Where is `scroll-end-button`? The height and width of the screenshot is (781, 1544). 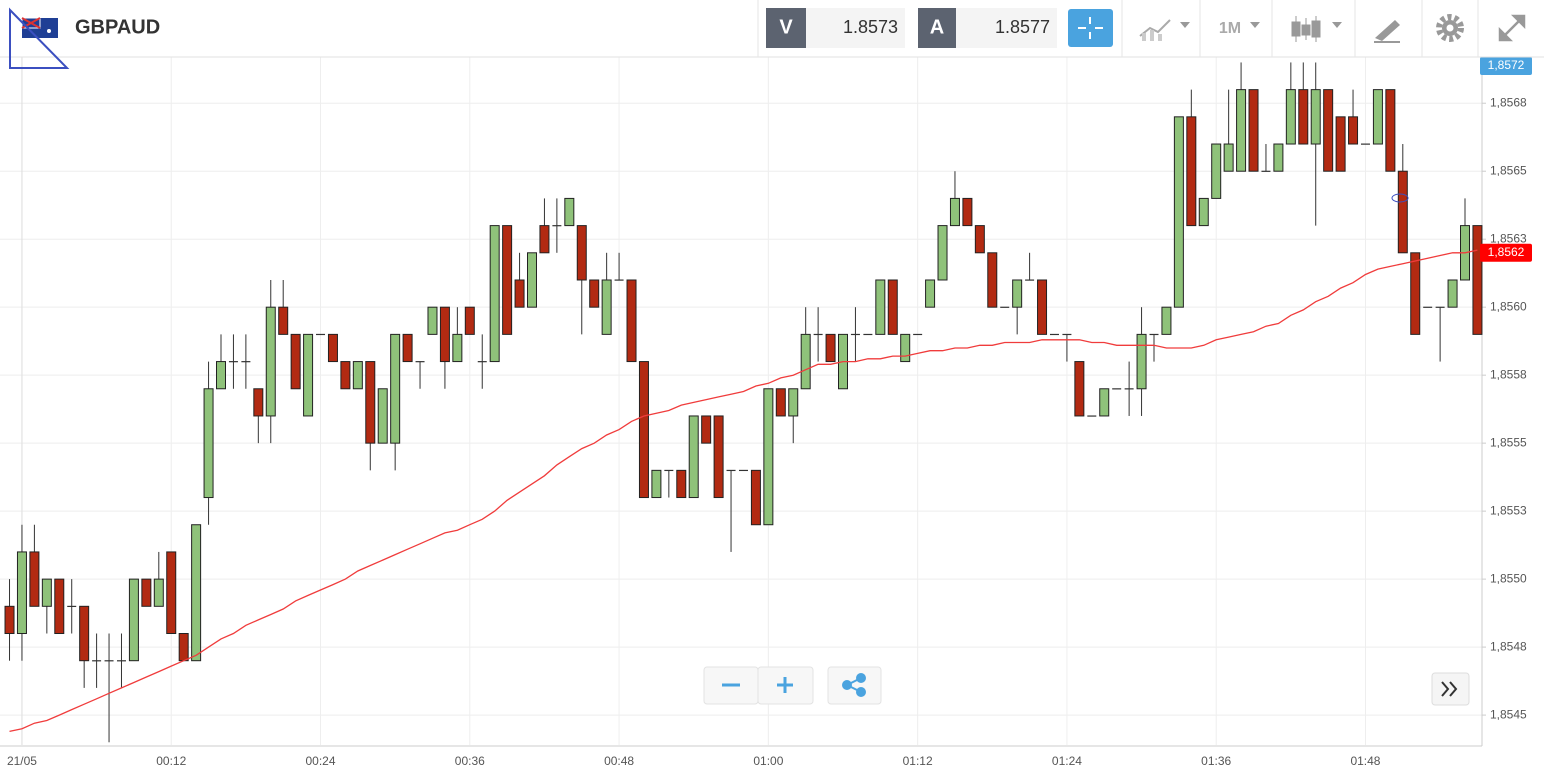 scroll-end-button is located at coordinates (1450, 689).